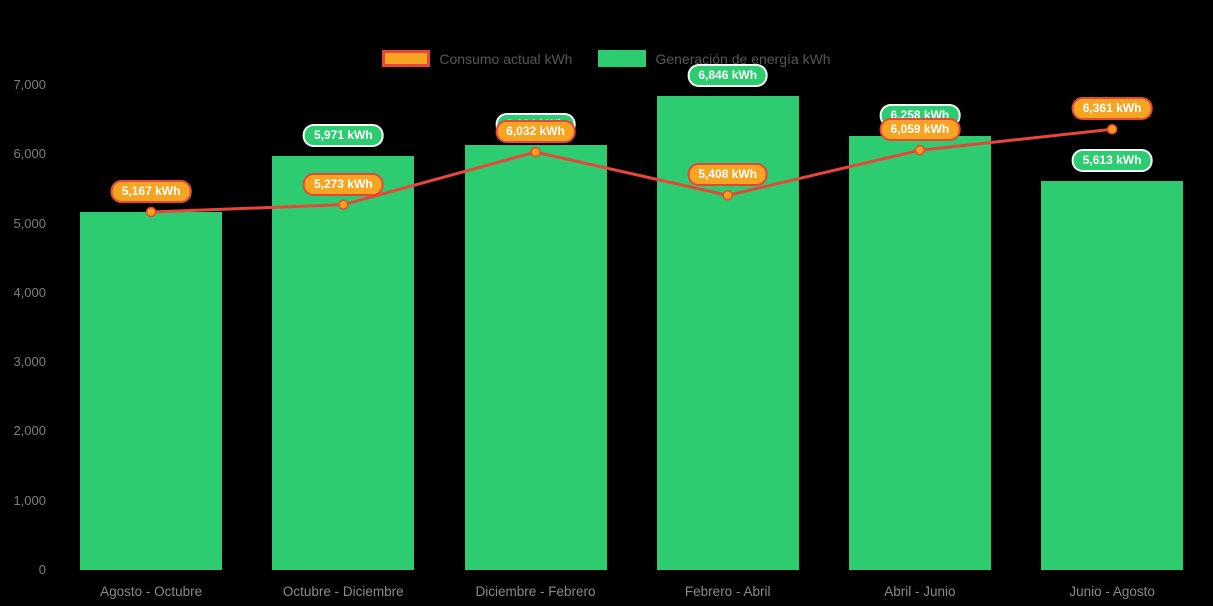  What do you see at coordinates (506, 58) in the screenshot?
I see `legend-label-consumo: Consumo actual kWh` at bounding box center [506, 58].